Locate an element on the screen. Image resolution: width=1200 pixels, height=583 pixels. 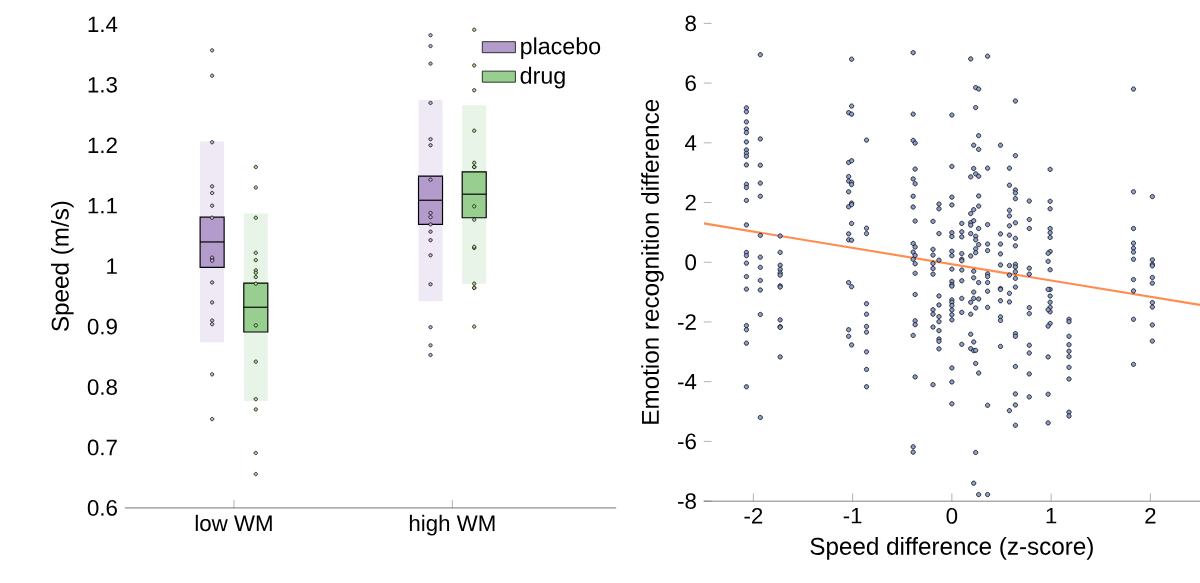
y-tick-label: 0.7 is located at coordinates (102, 447).